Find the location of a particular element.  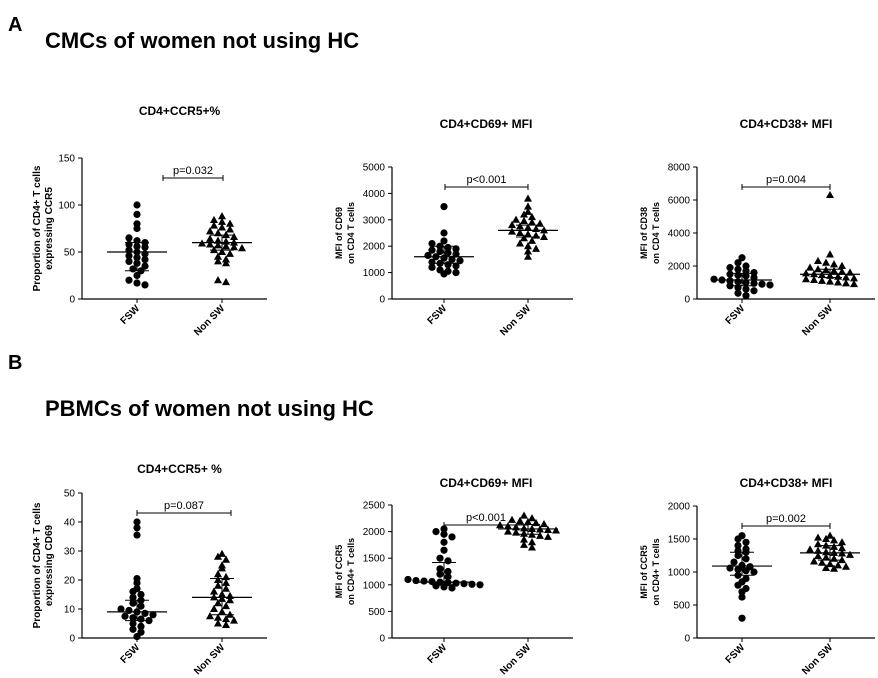

y-tick-label: 6000 is located at coordinates (679, 201).